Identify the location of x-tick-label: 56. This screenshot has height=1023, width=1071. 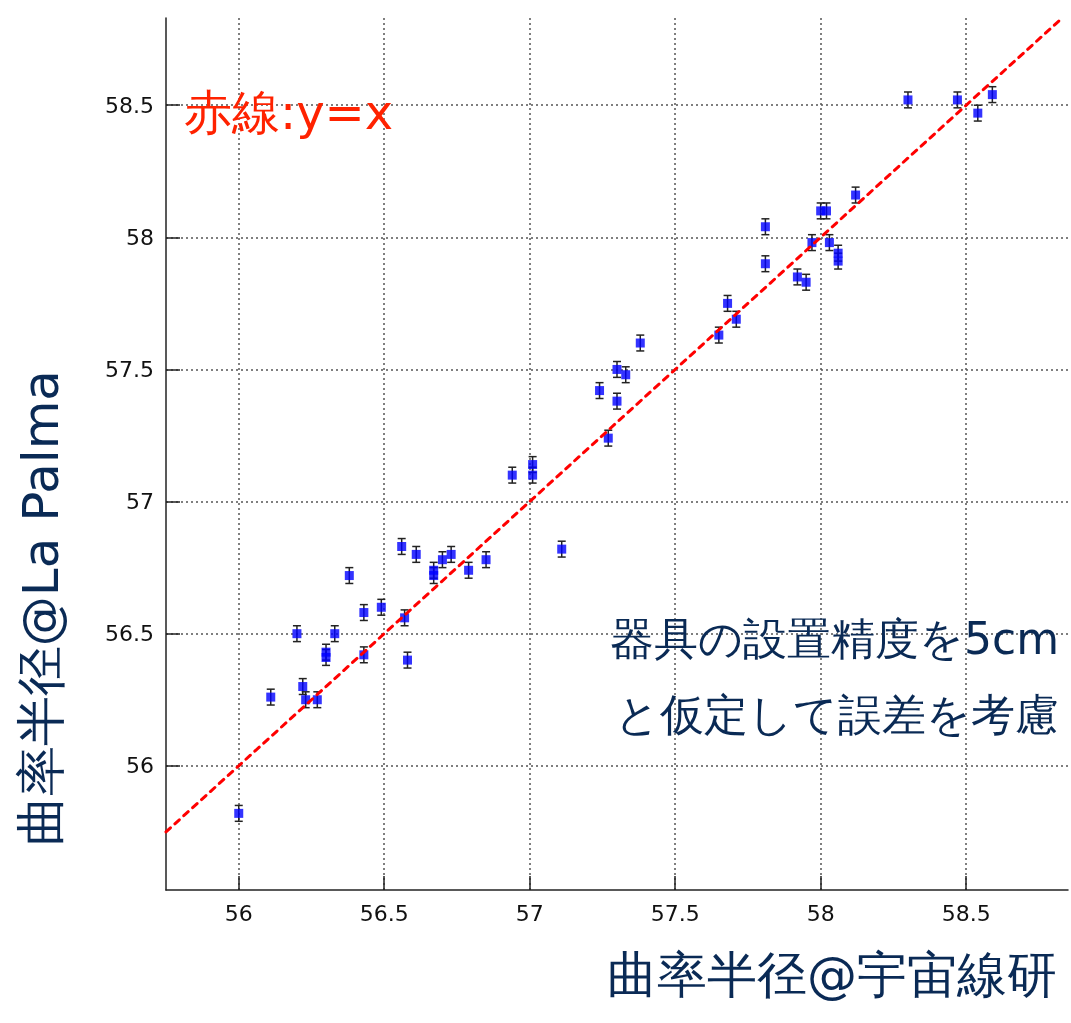
(238, 913).